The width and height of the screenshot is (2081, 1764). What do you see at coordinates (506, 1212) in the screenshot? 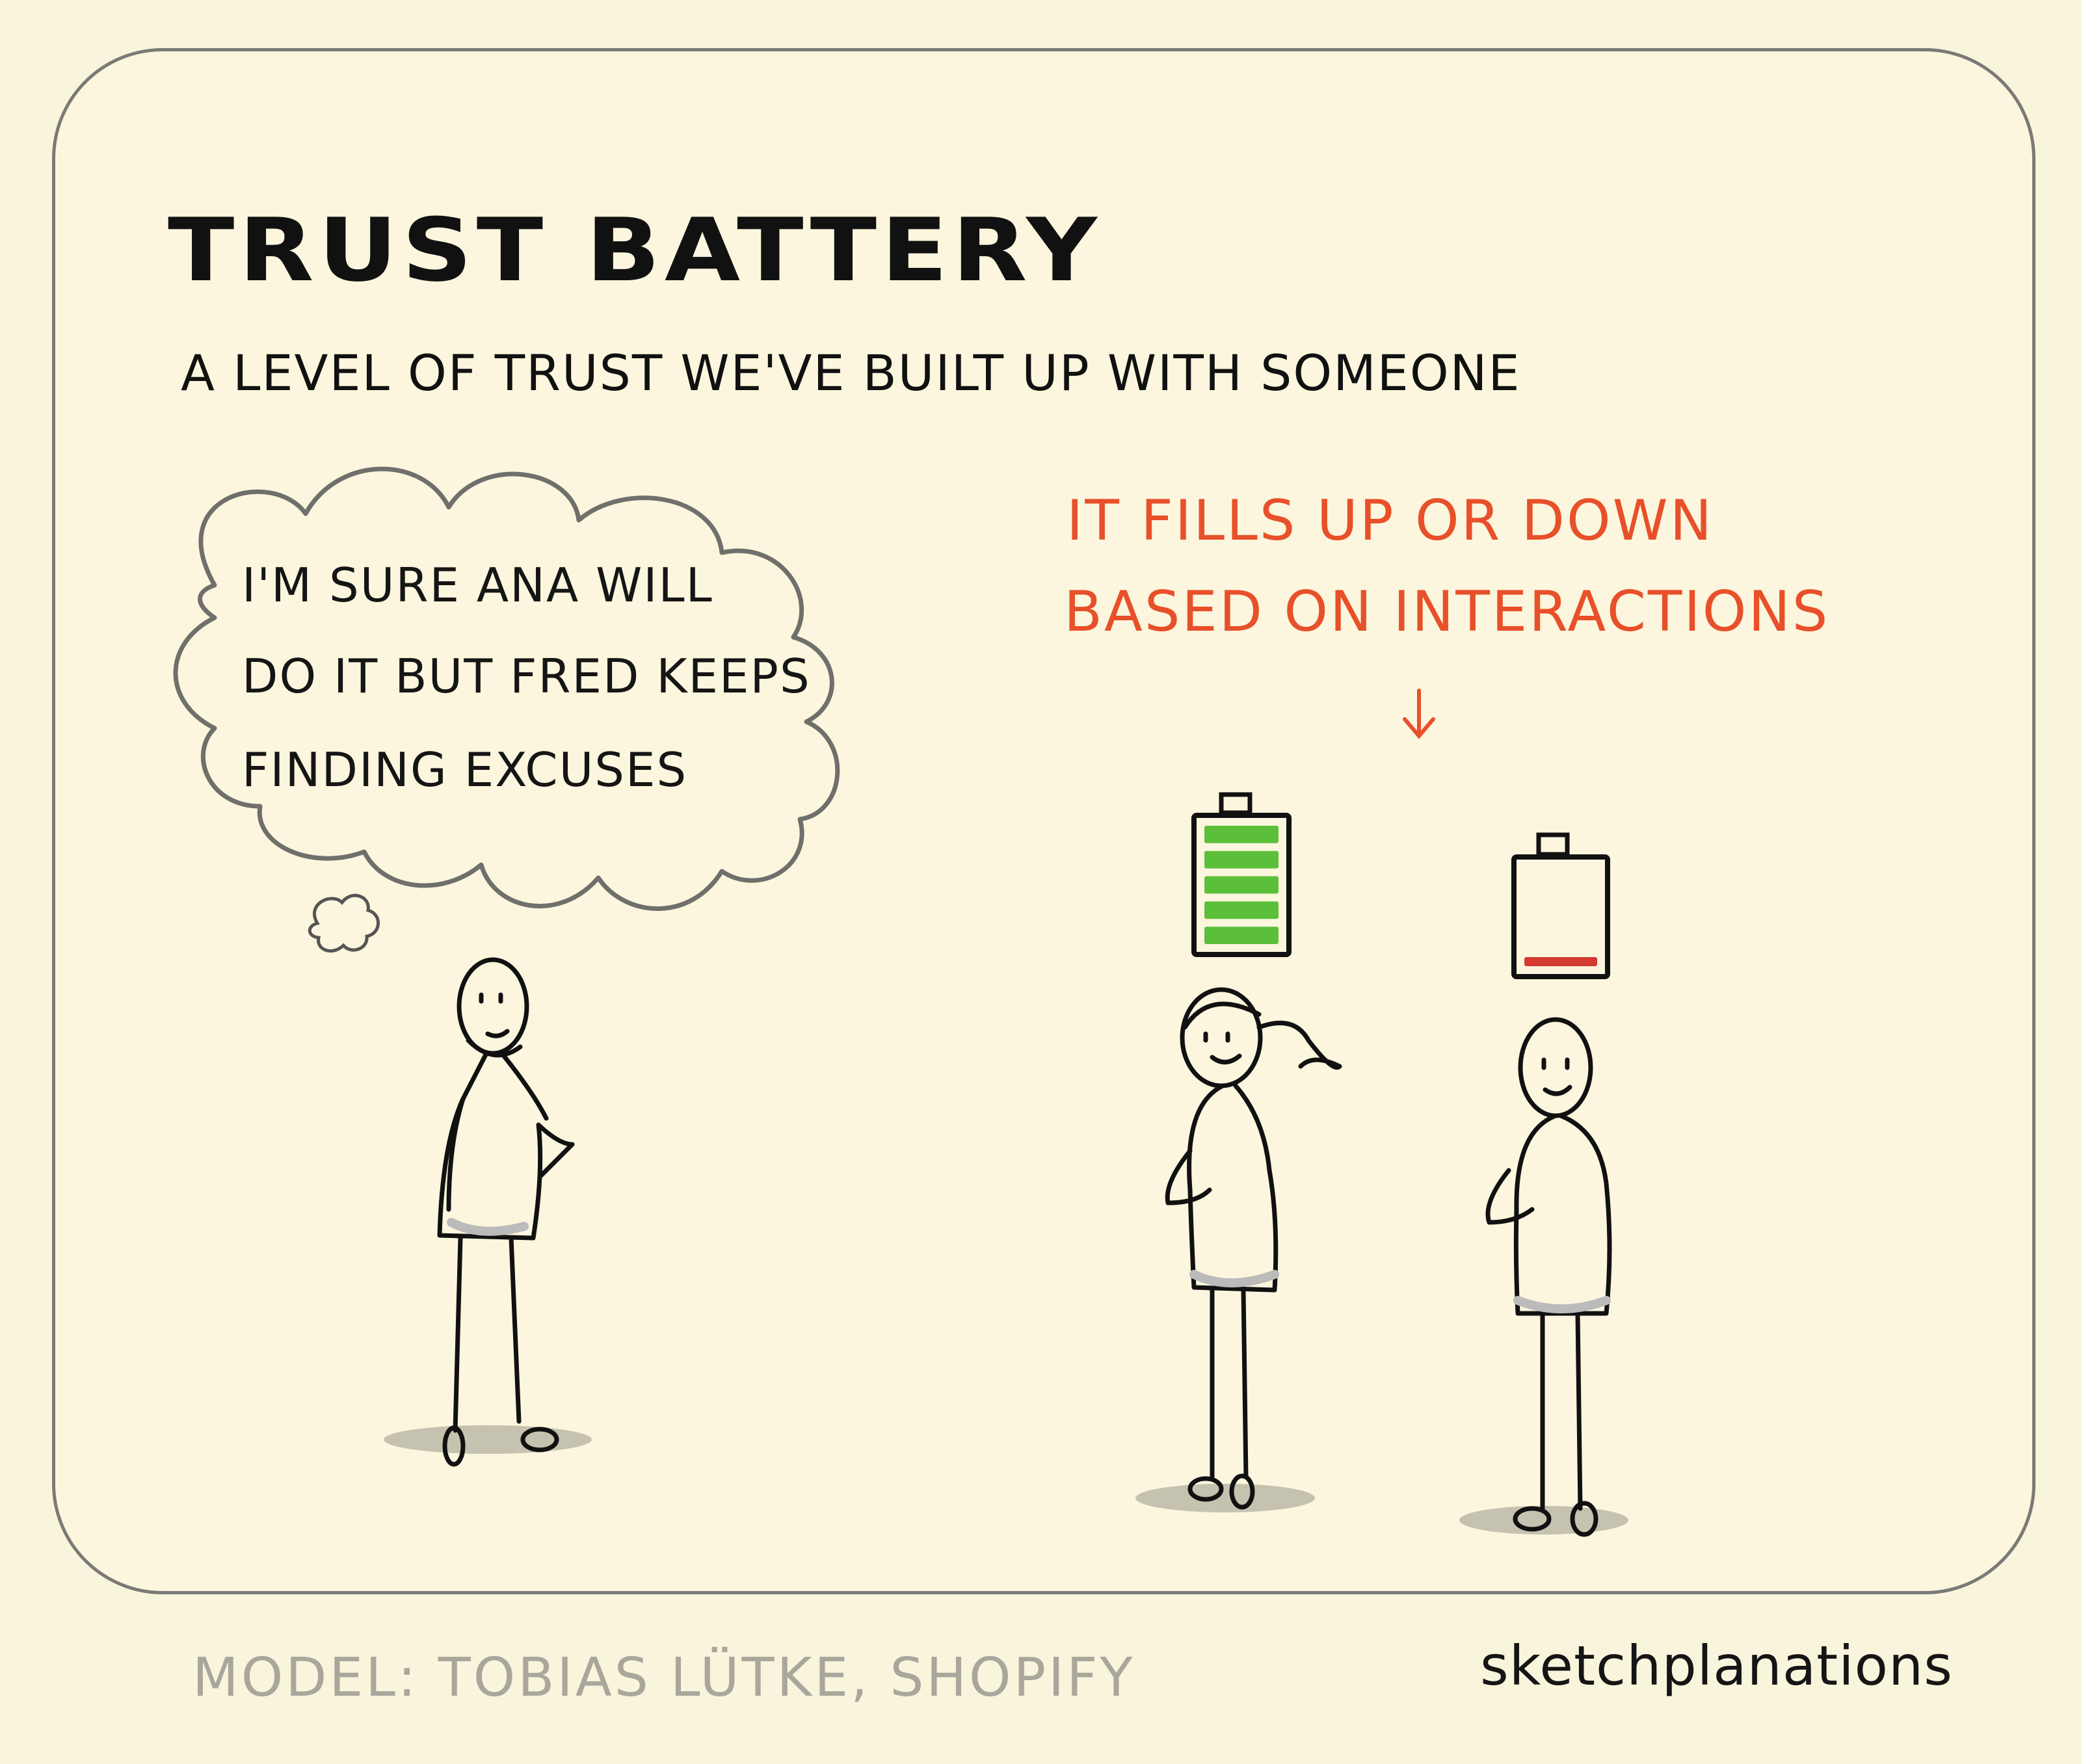
I see `figure-thinker` at bounding box center [506, 1212].